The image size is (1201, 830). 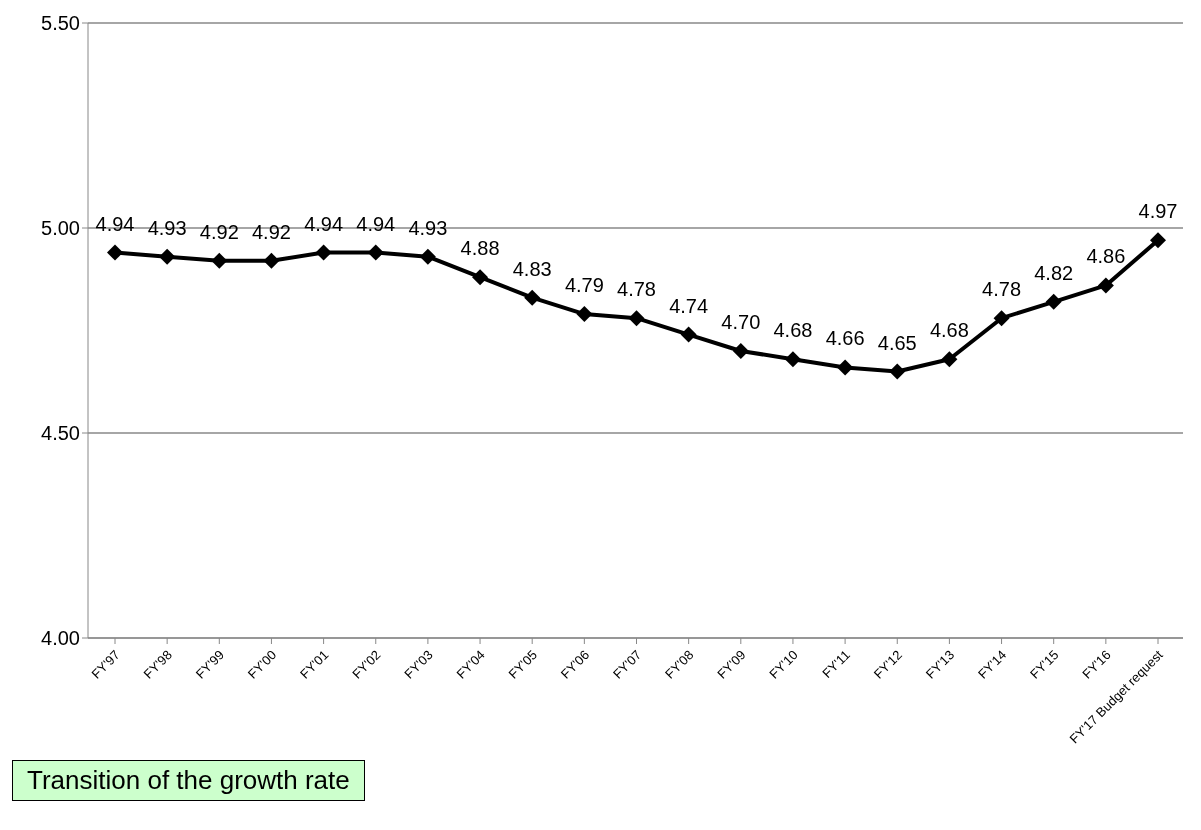 What do you see at coordinates (897, 342) in the screenshot?
I see `data-label: 4.65` at bounding box center [897, 342].